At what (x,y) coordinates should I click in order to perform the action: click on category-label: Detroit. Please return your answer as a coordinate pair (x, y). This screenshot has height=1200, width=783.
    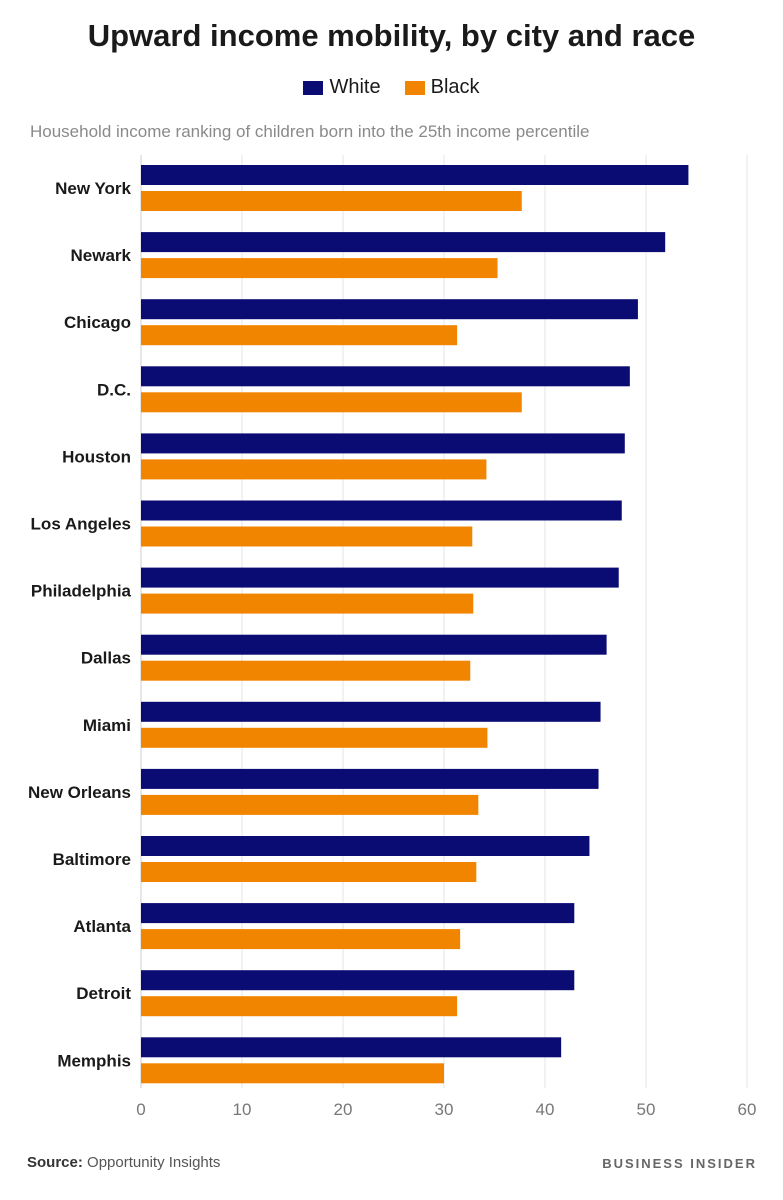
    Looking at the image, I should click on (103, 993).